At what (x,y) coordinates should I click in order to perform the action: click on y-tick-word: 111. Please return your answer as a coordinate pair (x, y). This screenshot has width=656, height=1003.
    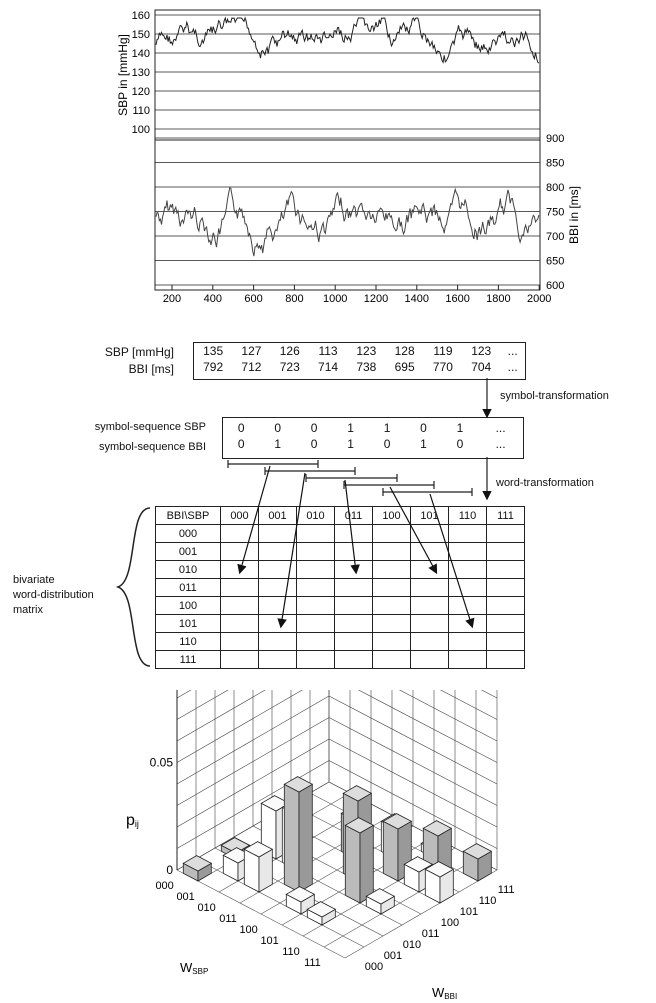
    Looking at the image, I should click on (506, 890).